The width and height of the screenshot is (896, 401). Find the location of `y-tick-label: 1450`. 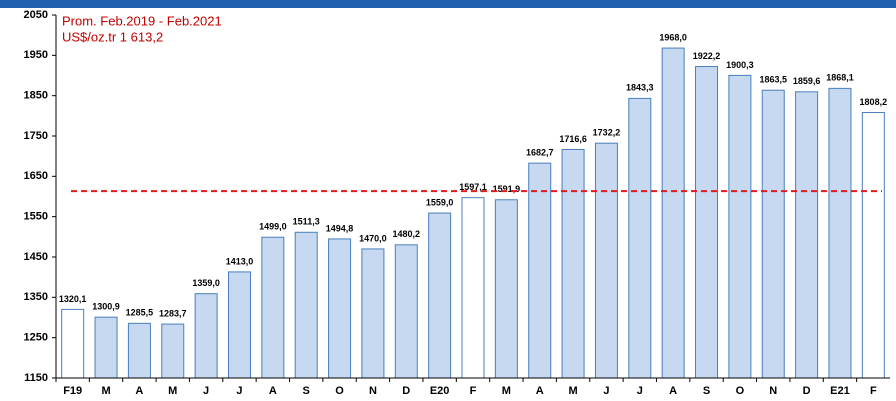

y-tick-label: 1450 is located at coordinates (36, 257).